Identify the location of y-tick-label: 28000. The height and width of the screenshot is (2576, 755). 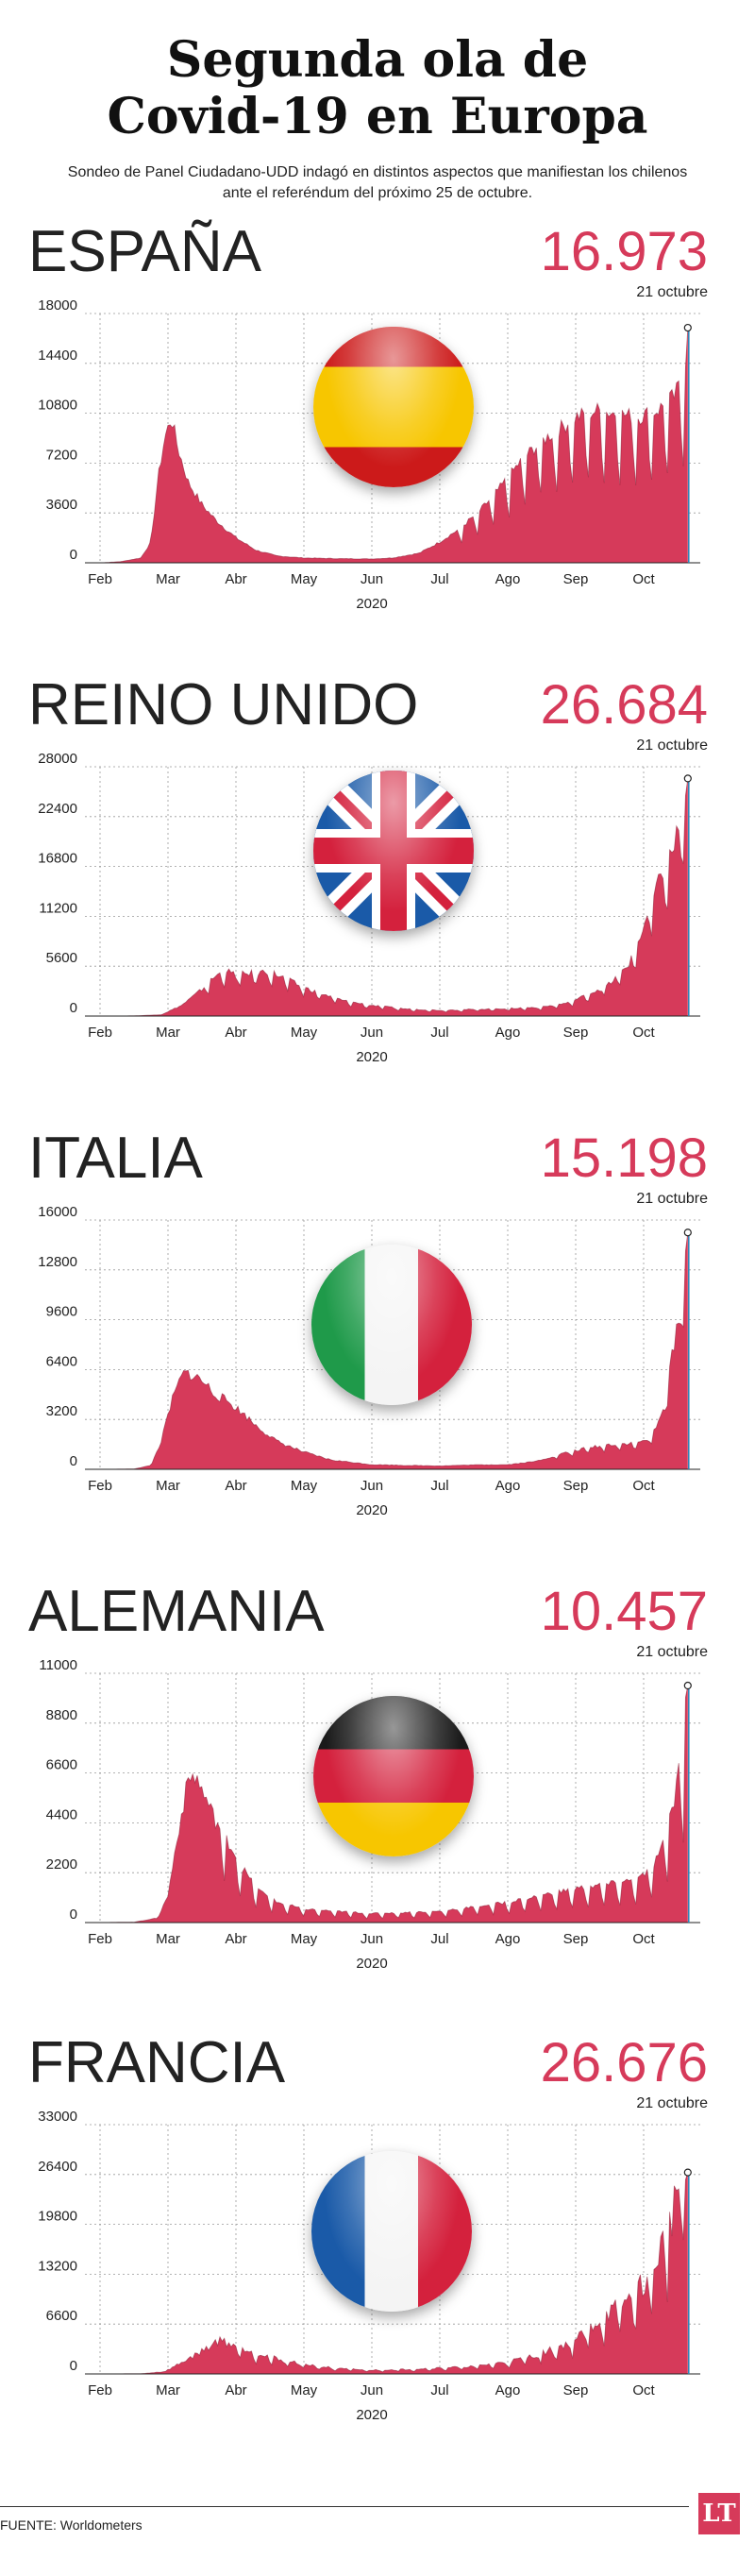
(57, 759).